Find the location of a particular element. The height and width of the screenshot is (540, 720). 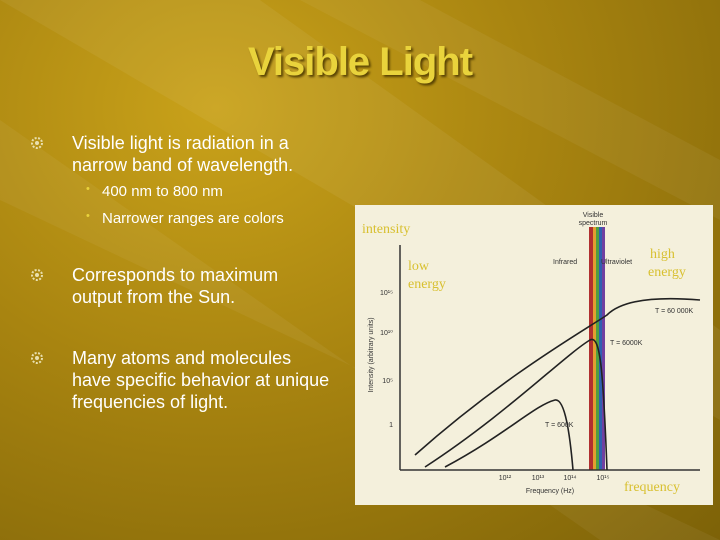

curve-label: T = 600K is located at coordinates (559, 425).